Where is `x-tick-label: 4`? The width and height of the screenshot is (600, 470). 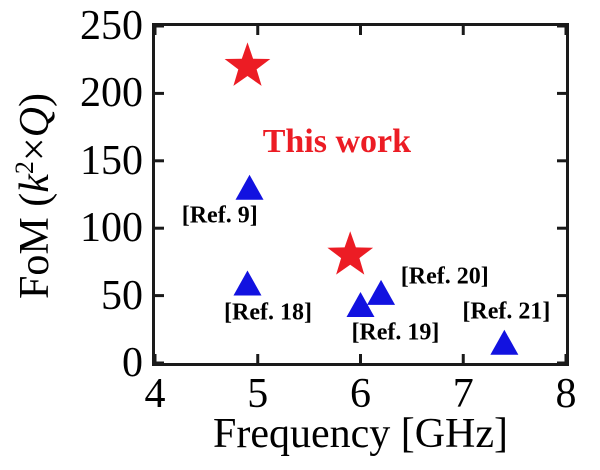
x-tick-label: 4 is located at coordinates (155, 394).